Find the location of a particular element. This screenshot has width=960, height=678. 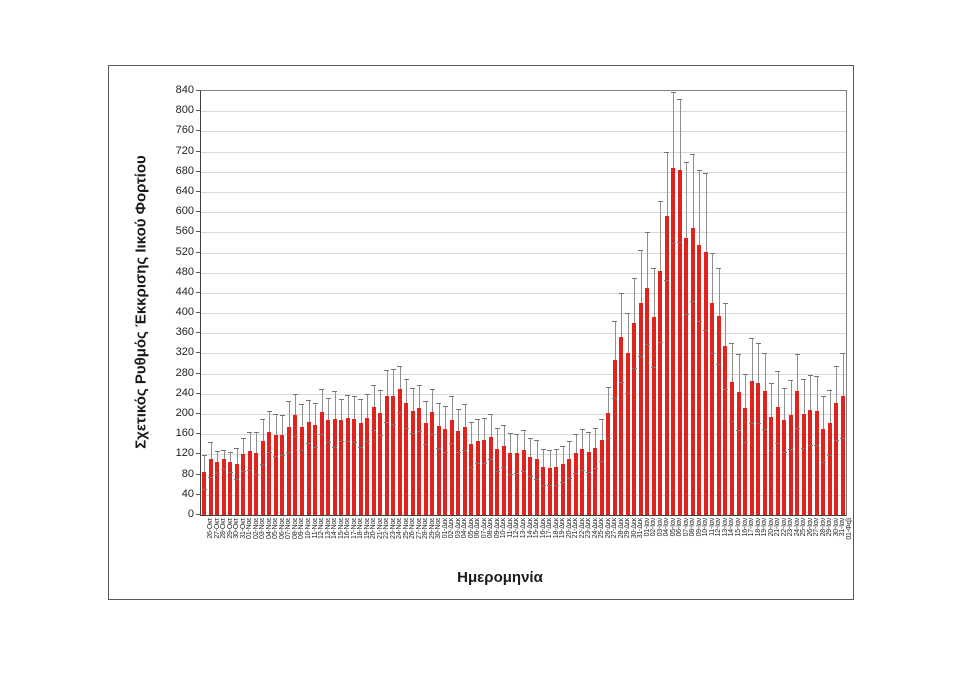

y-tick-label: 520 is located at coordinates (184, 251).